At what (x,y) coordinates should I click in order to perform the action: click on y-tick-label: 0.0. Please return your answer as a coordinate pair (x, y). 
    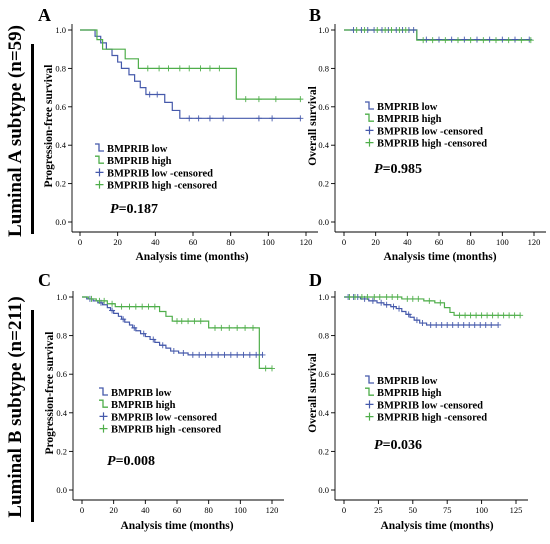
    Looking at the image, I should click on (61, 490).